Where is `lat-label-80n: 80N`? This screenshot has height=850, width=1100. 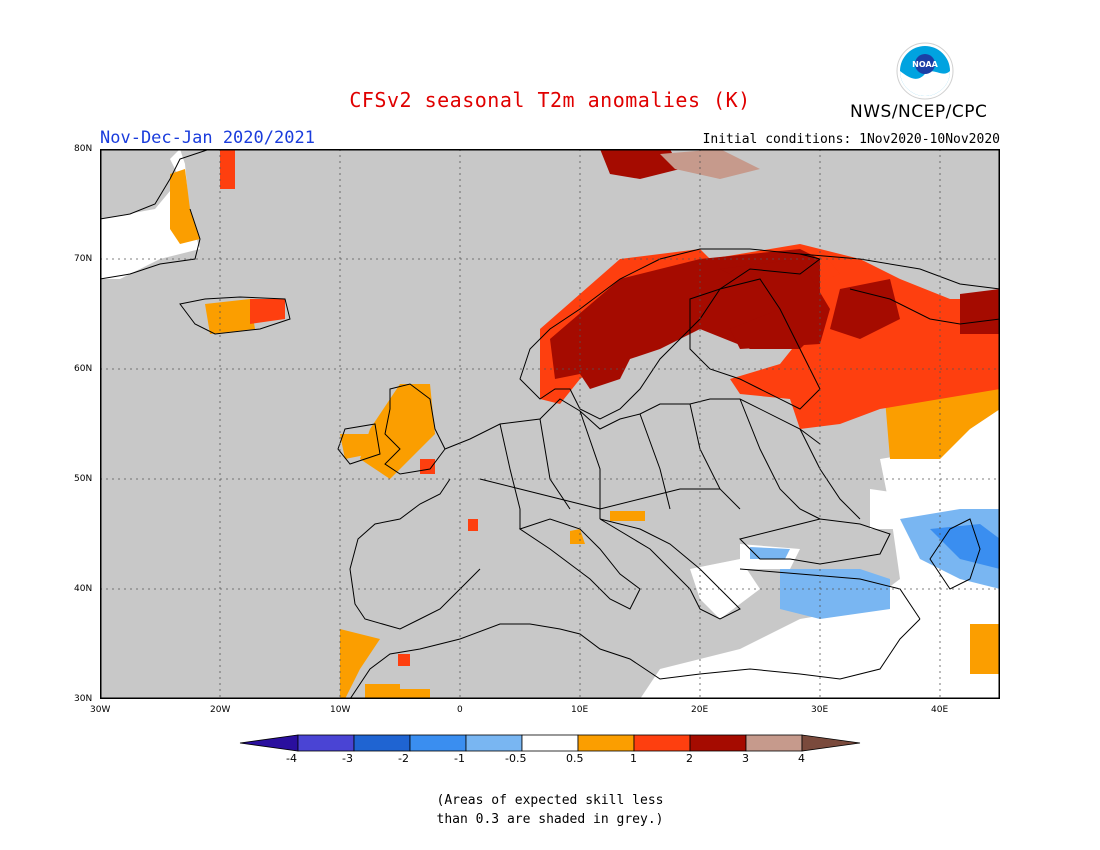
lat-label-80n: 80N is located at coordinates (83, 149).